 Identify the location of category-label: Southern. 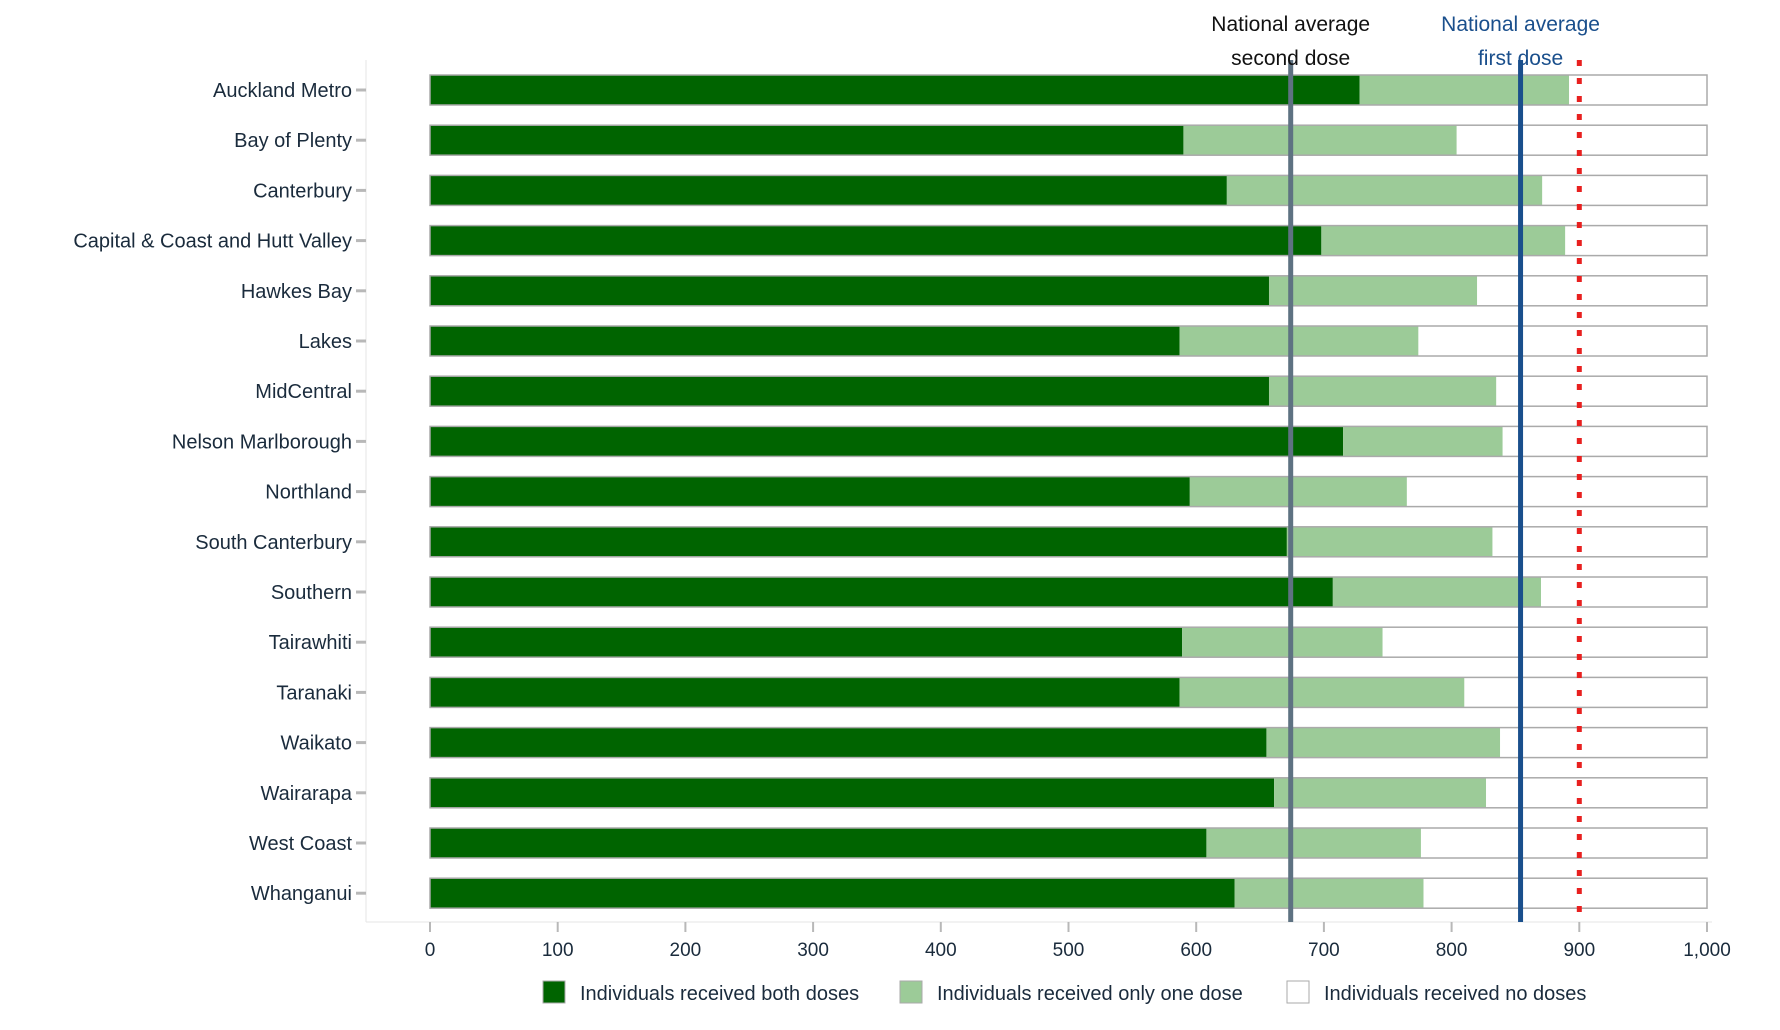
(311, 593).